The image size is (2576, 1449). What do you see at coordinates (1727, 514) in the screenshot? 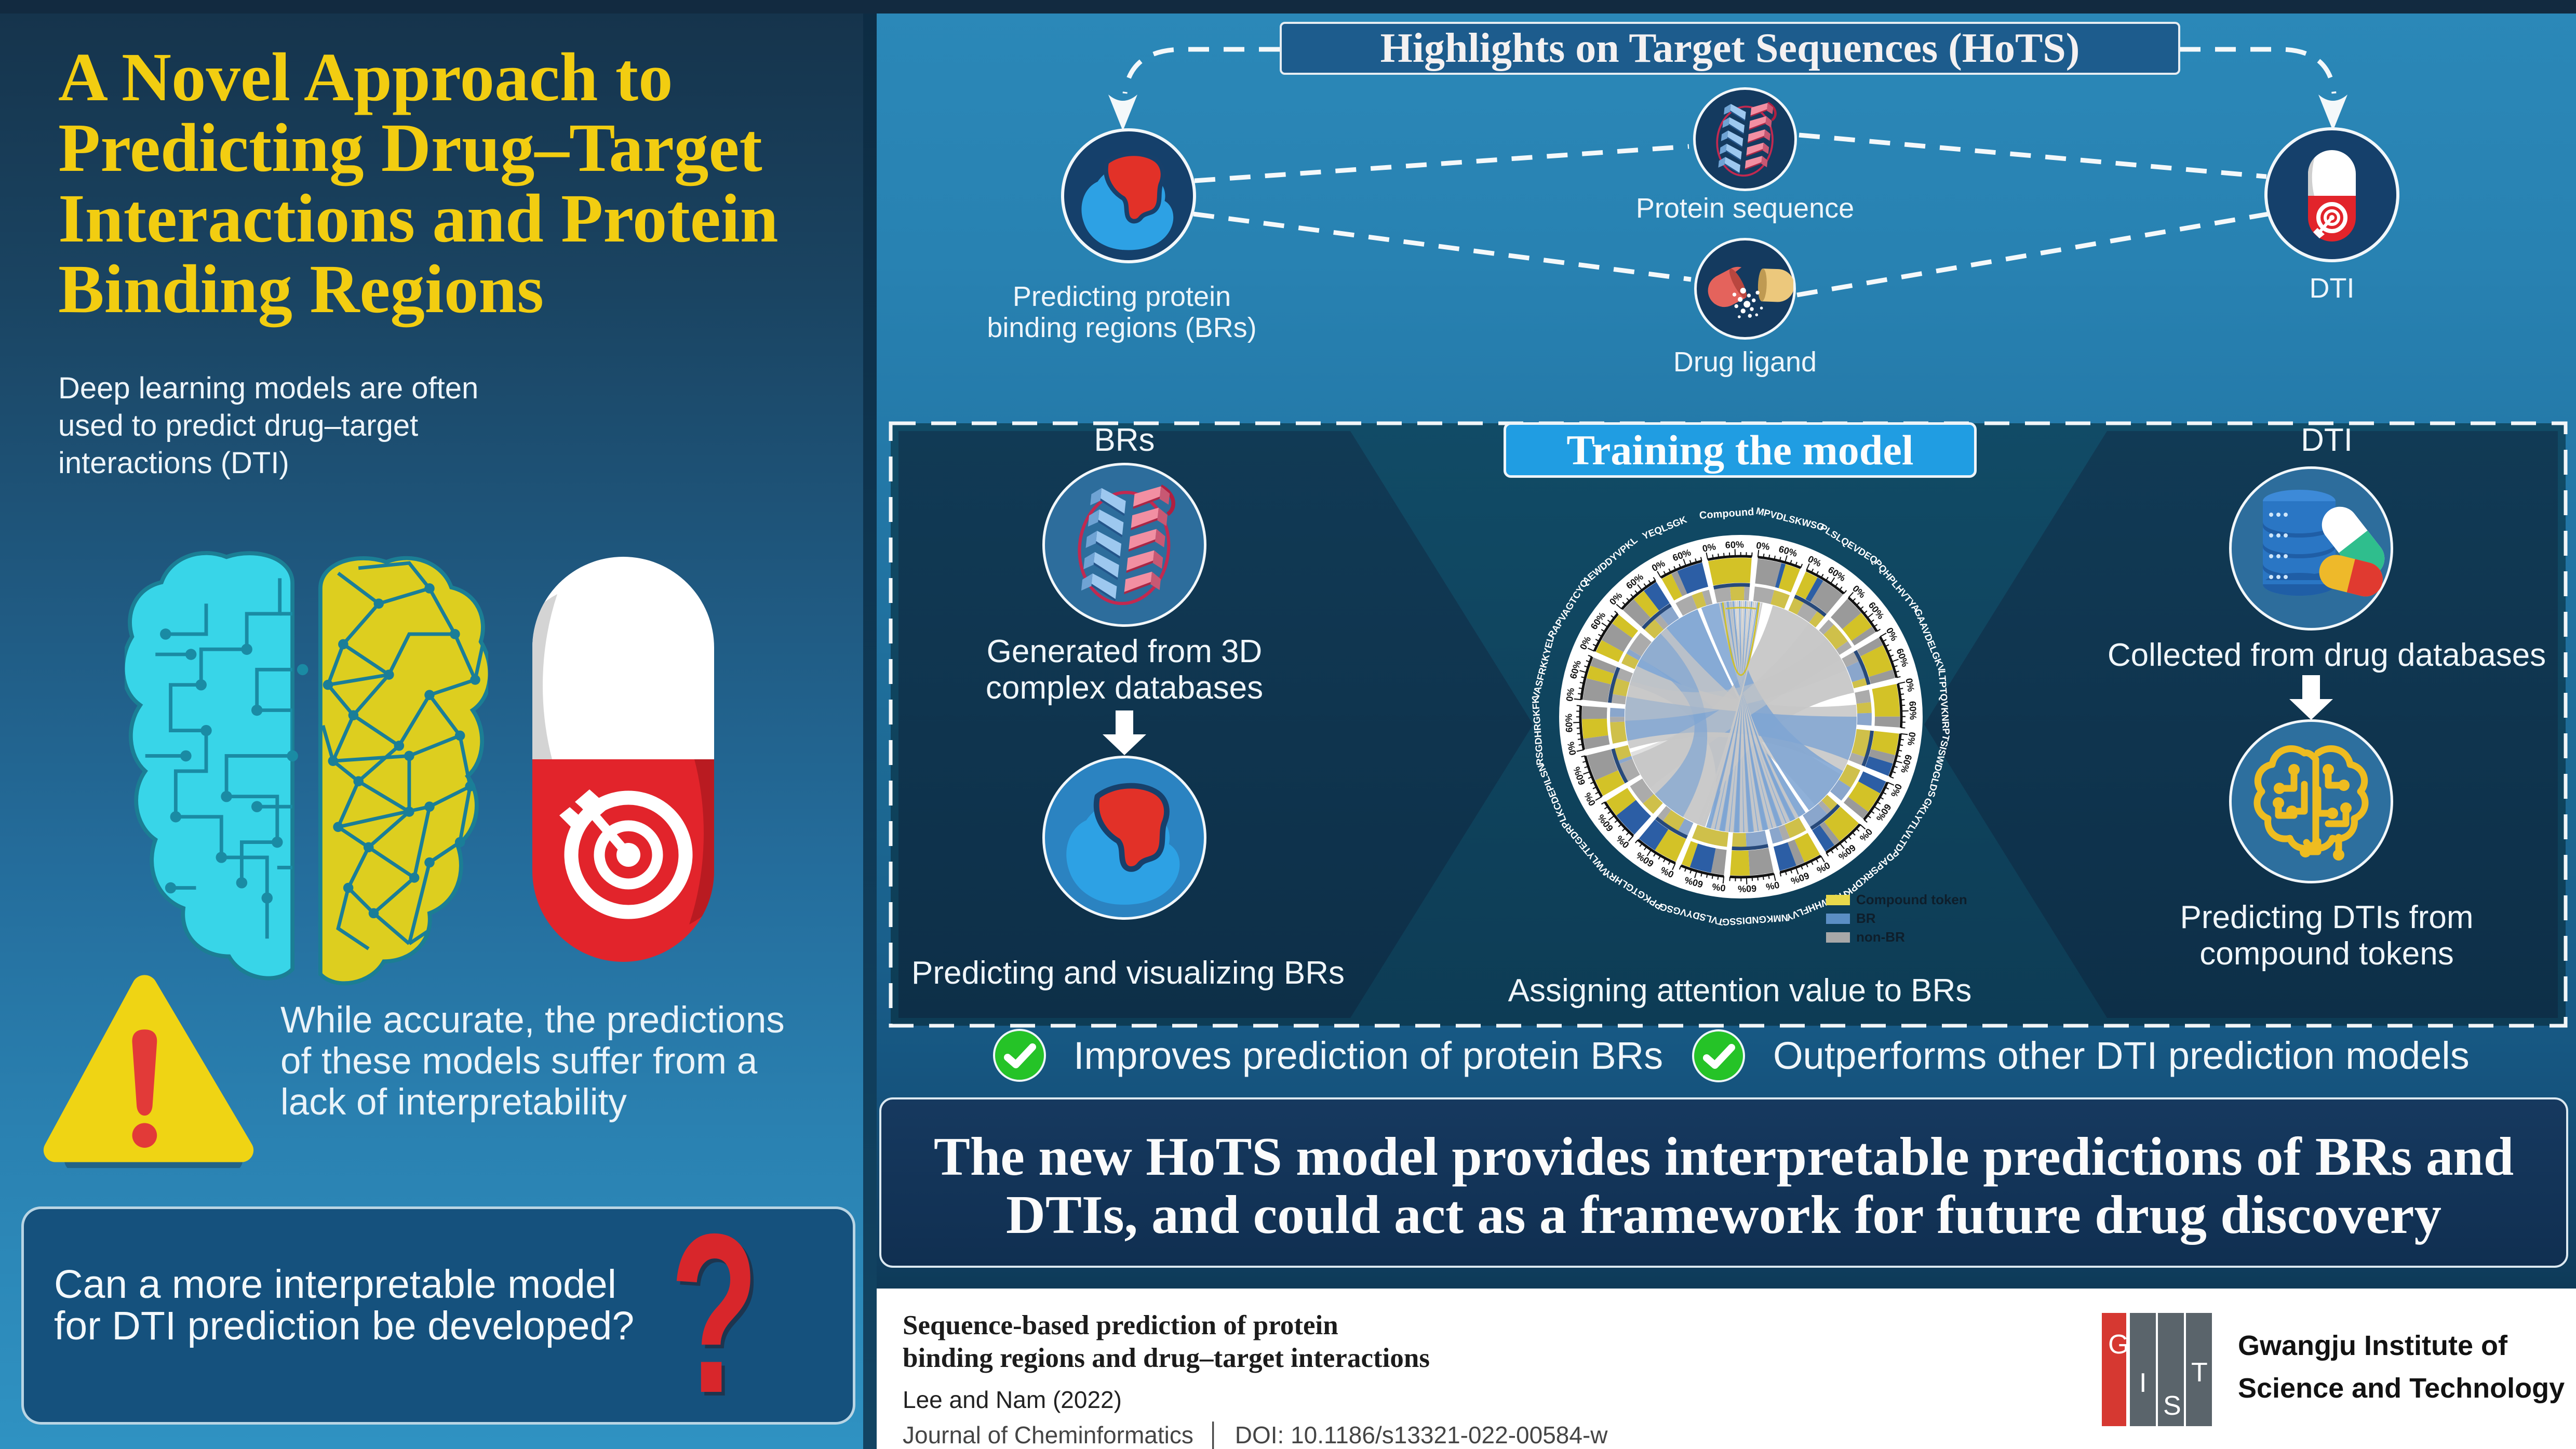
I see `svg-text: Compound` at bounding box center [1727, 514].